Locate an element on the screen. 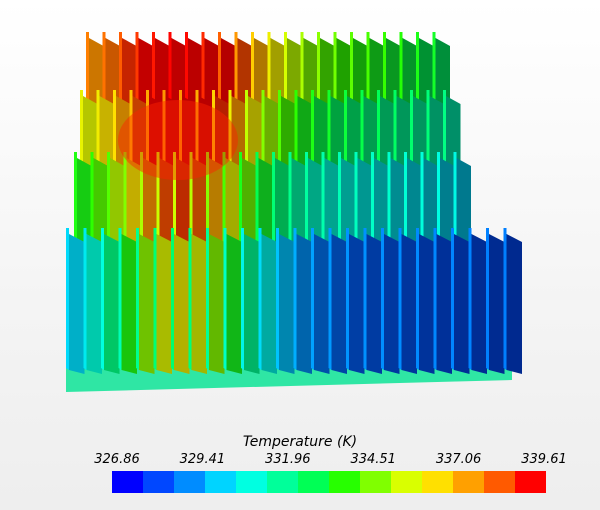 This screenshot has width=600, height=510. colorbar-tick-label: 331.96 is located at coordinates (288, 459).